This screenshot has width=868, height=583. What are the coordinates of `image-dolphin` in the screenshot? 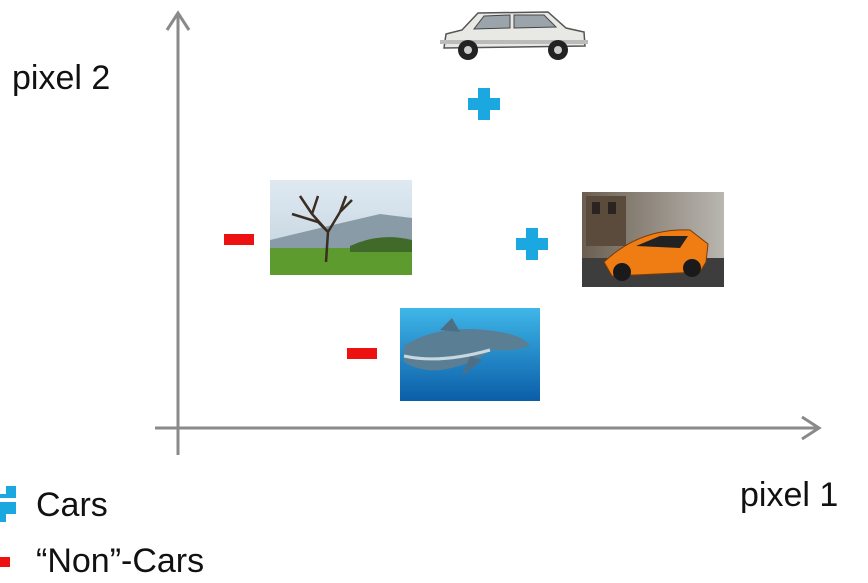 It's located at (470, 354).